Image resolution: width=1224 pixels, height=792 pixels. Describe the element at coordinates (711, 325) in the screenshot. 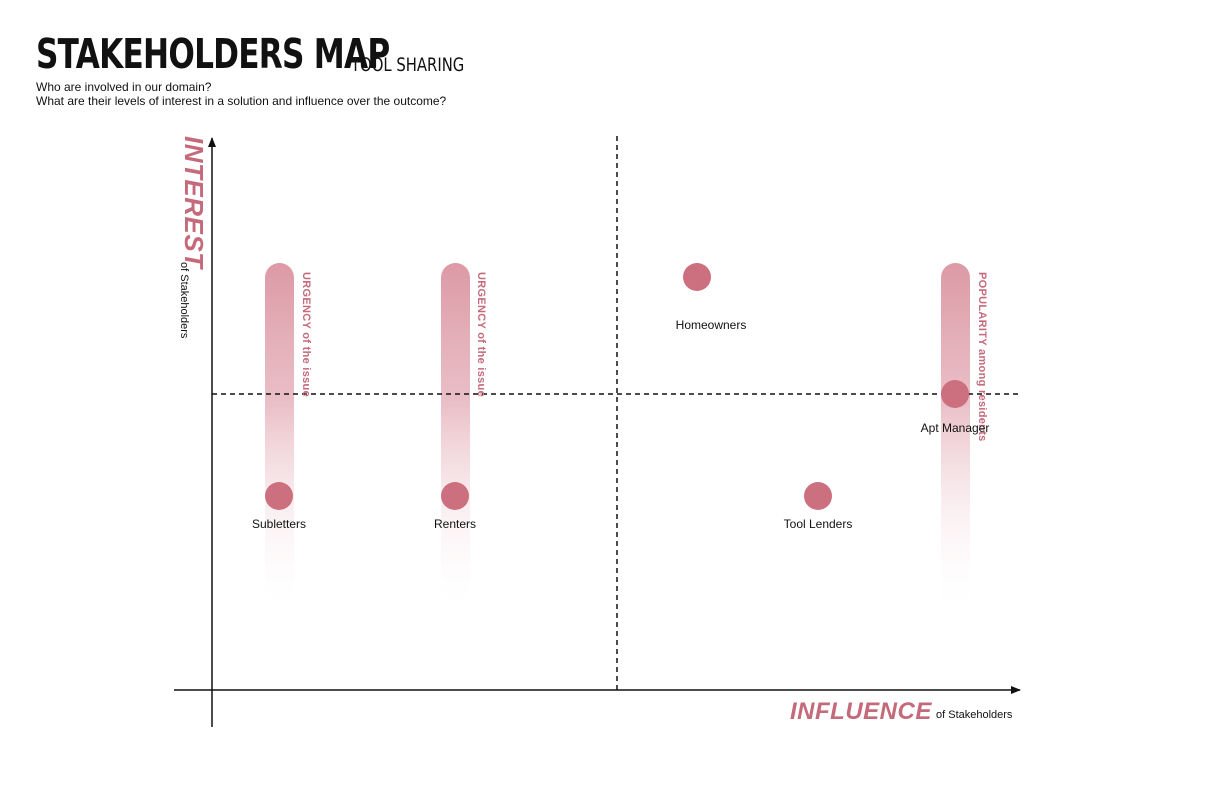

I see `label-homeowners: Homeowners` at that location.